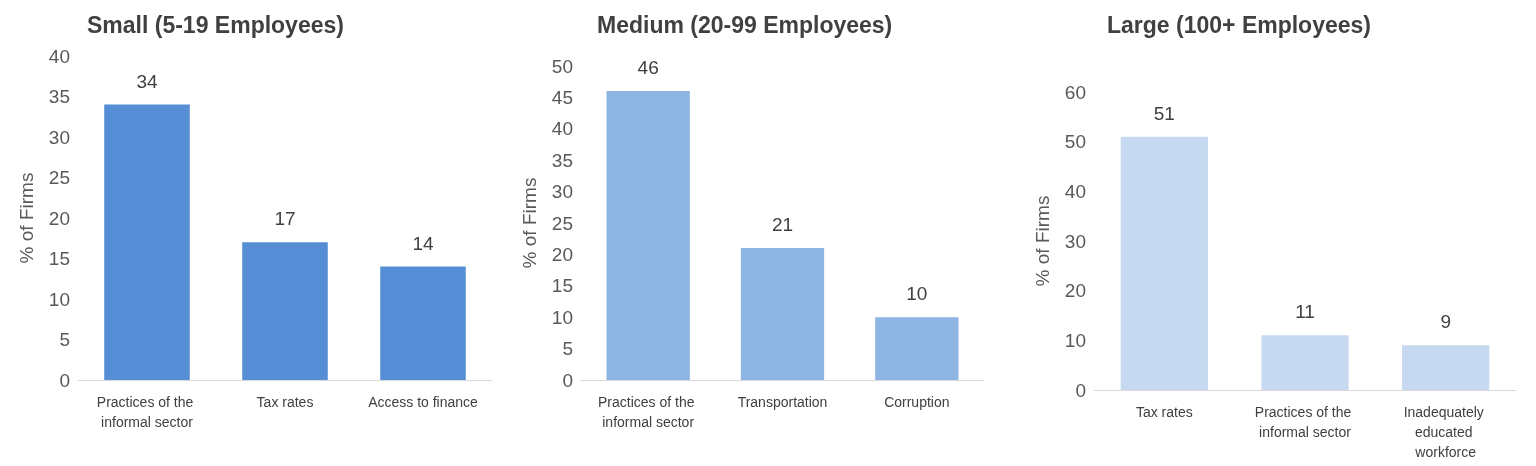 Image resolution: width=1536 pixels, height=466 pixels. What do you see at coordinates (782, 402) in the screenshot?
I see `x-tick-label: Transportation` at bounding box center [782, 402].